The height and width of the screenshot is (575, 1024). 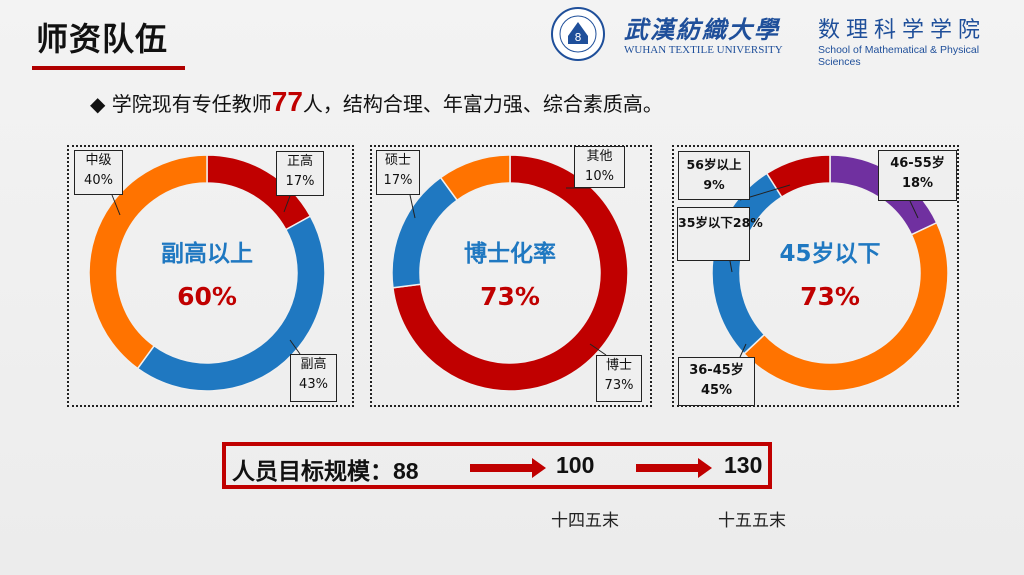 I want to click on callout-zhongji: 中级 40%, so click(x=98, y=172).